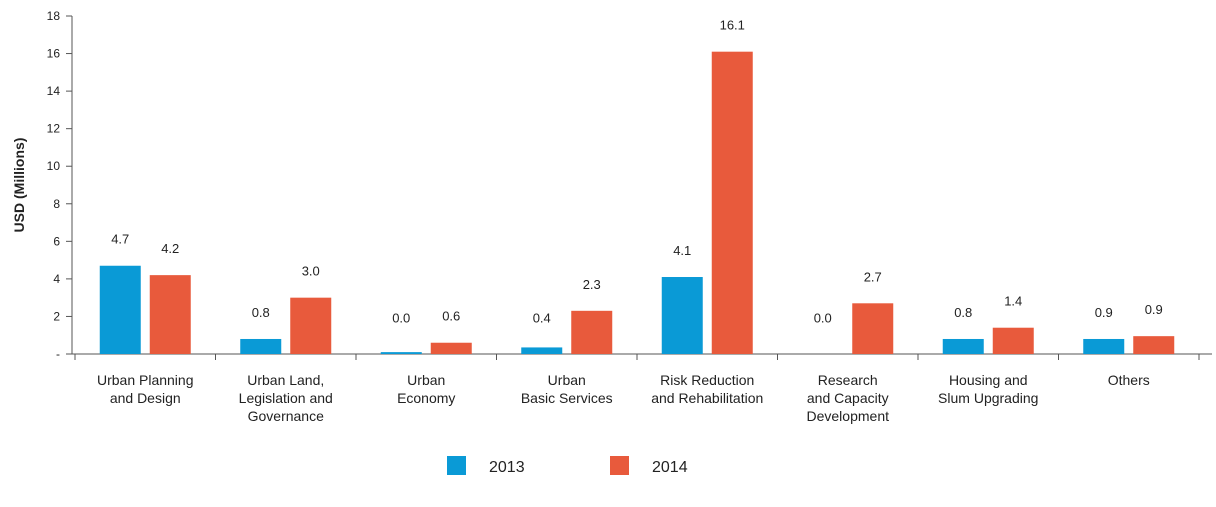 The image size is (1216, 507). What do you see at coordinates (261, 312) in the screenshot?
I see `data-label-2013-1: 0.8` at bounding box center [261, 312].